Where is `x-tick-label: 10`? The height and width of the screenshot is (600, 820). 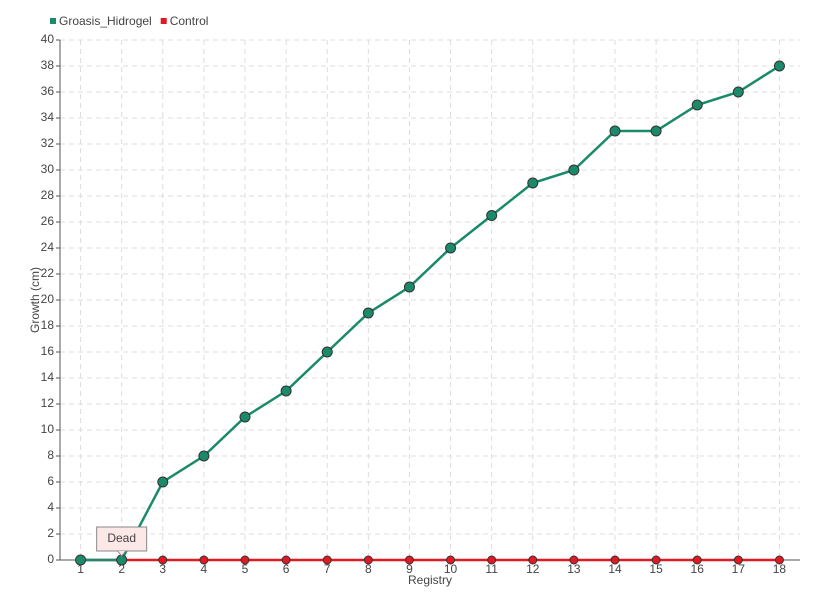 x-tick-label: 10 is located at coordinates (451, 569).